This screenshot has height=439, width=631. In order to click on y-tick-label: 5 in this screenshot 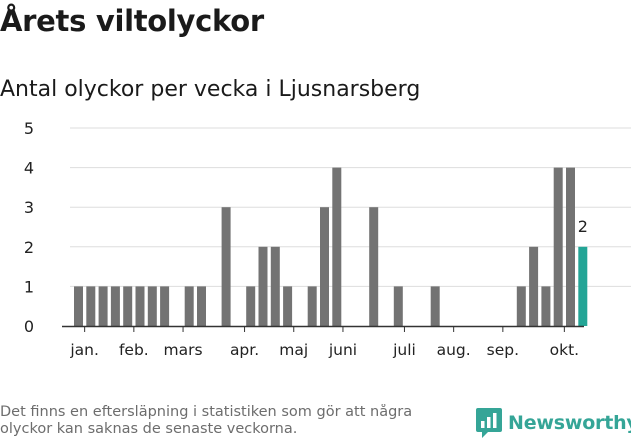, I will do `click(29, 128)`.